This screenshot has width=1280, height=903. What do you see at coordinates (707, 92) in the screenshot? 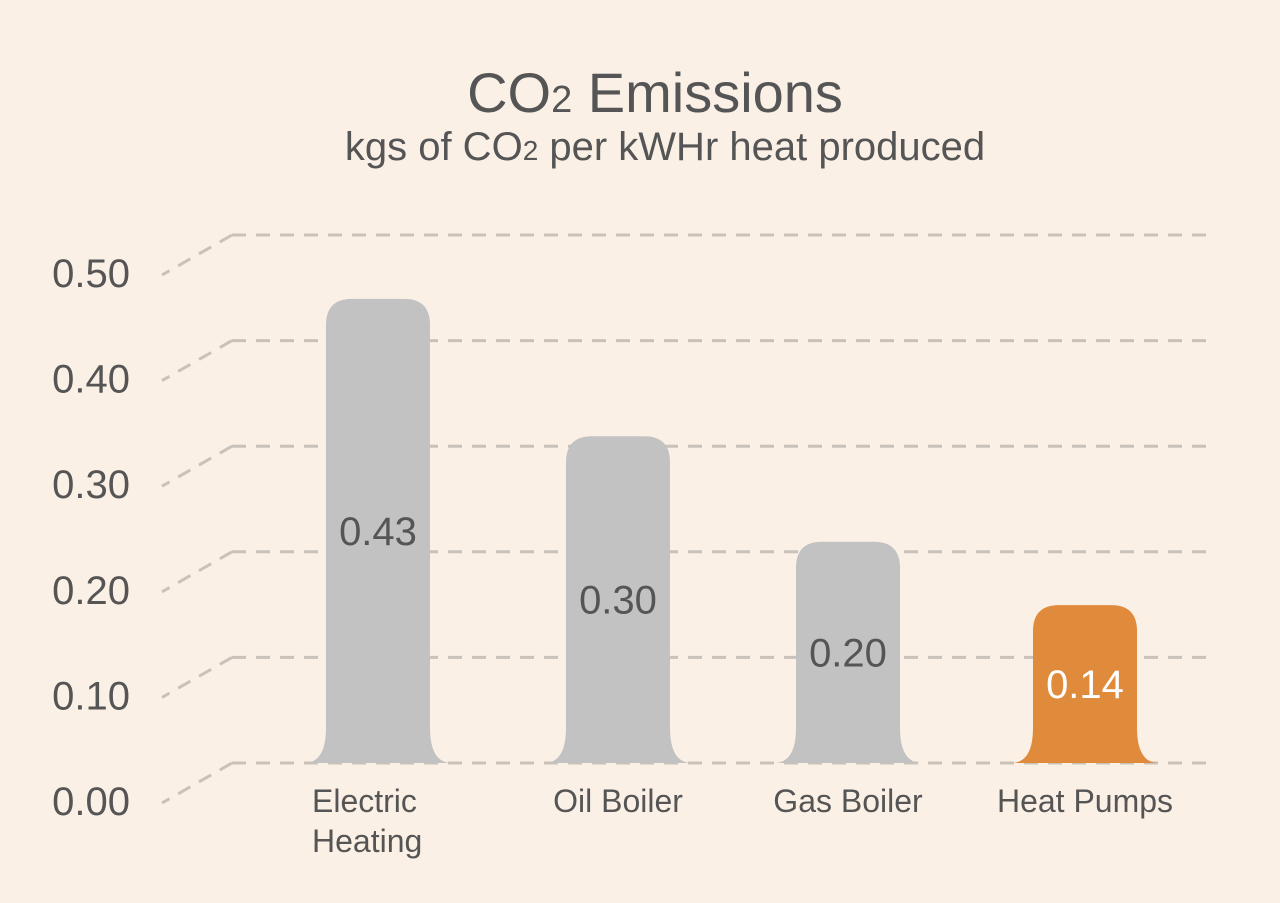
I see `chart-title-rest: Emissions` at bounding box center [707, 92].